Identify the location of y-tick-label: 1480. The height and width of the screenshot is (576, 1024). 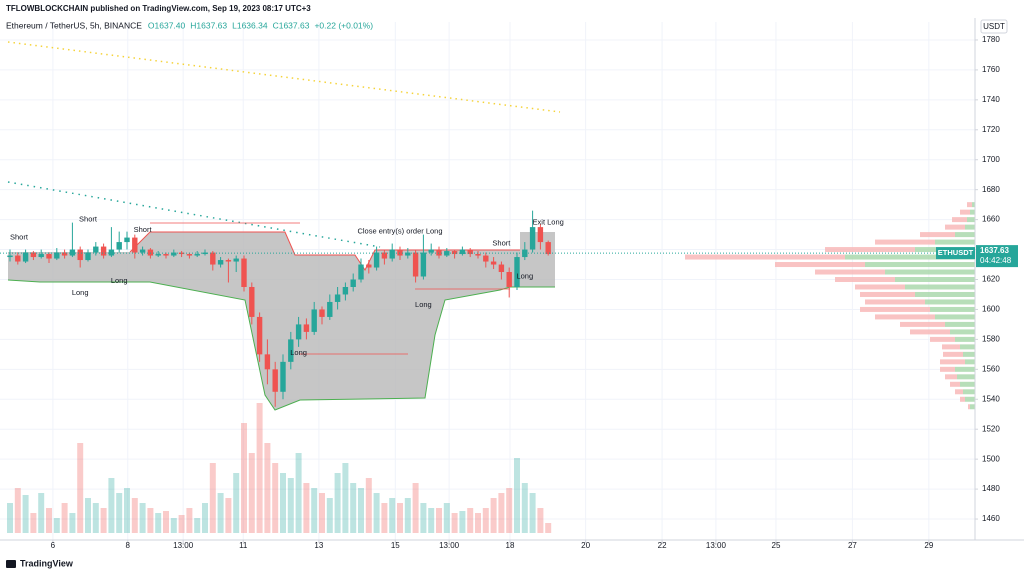
(991, 488).